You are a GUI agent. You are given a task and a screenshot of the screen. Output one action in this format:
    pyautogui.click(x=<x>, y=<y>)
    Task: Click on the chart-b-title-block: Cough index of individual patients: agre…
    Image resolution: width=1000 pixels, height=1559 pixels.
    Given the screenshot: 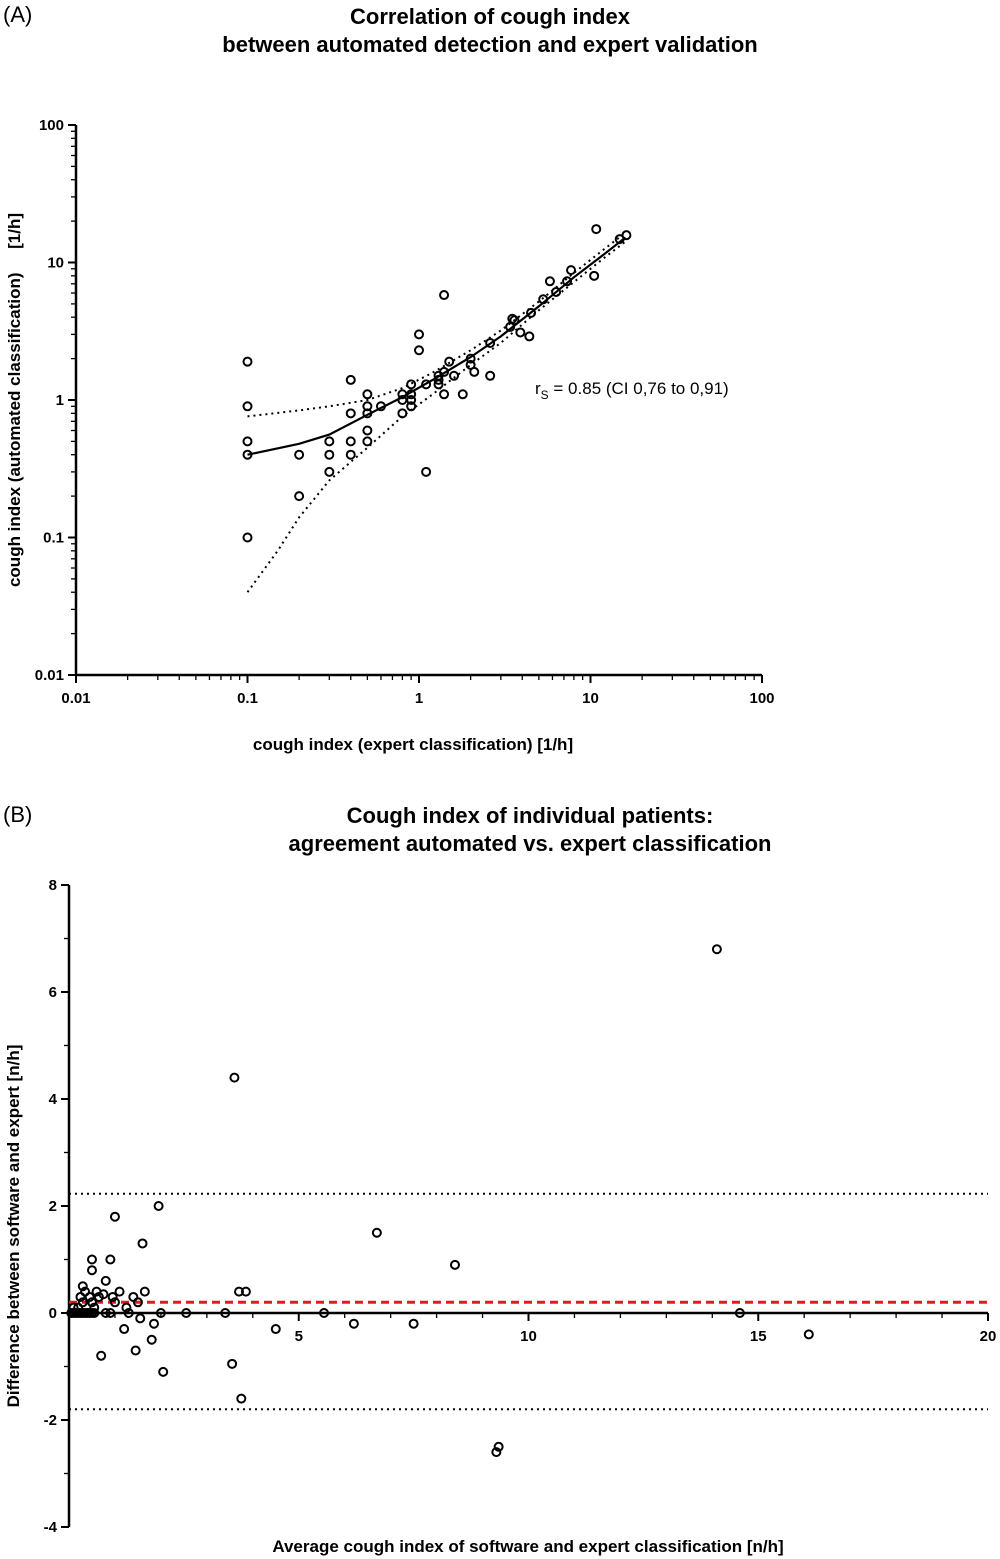 What is the action you would take?
    pyautogui.click(x=525, y=830)
    